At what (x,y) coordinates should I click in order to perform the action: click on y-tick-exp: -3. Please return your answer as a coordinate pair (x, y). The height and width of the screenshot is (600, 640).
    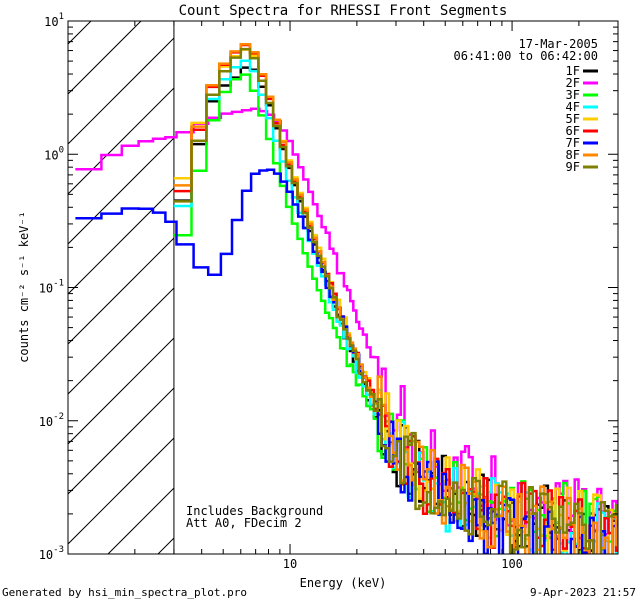
    Looking at the image, I should click on (58, 550).